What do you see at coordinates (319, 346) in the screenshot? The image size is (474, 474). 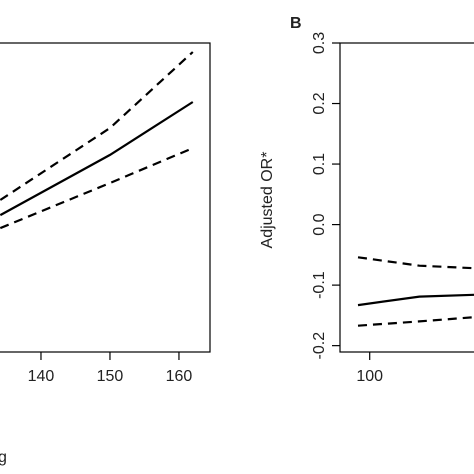 I see `y-tick-label: -0.2` at bounding box center [319, 346].